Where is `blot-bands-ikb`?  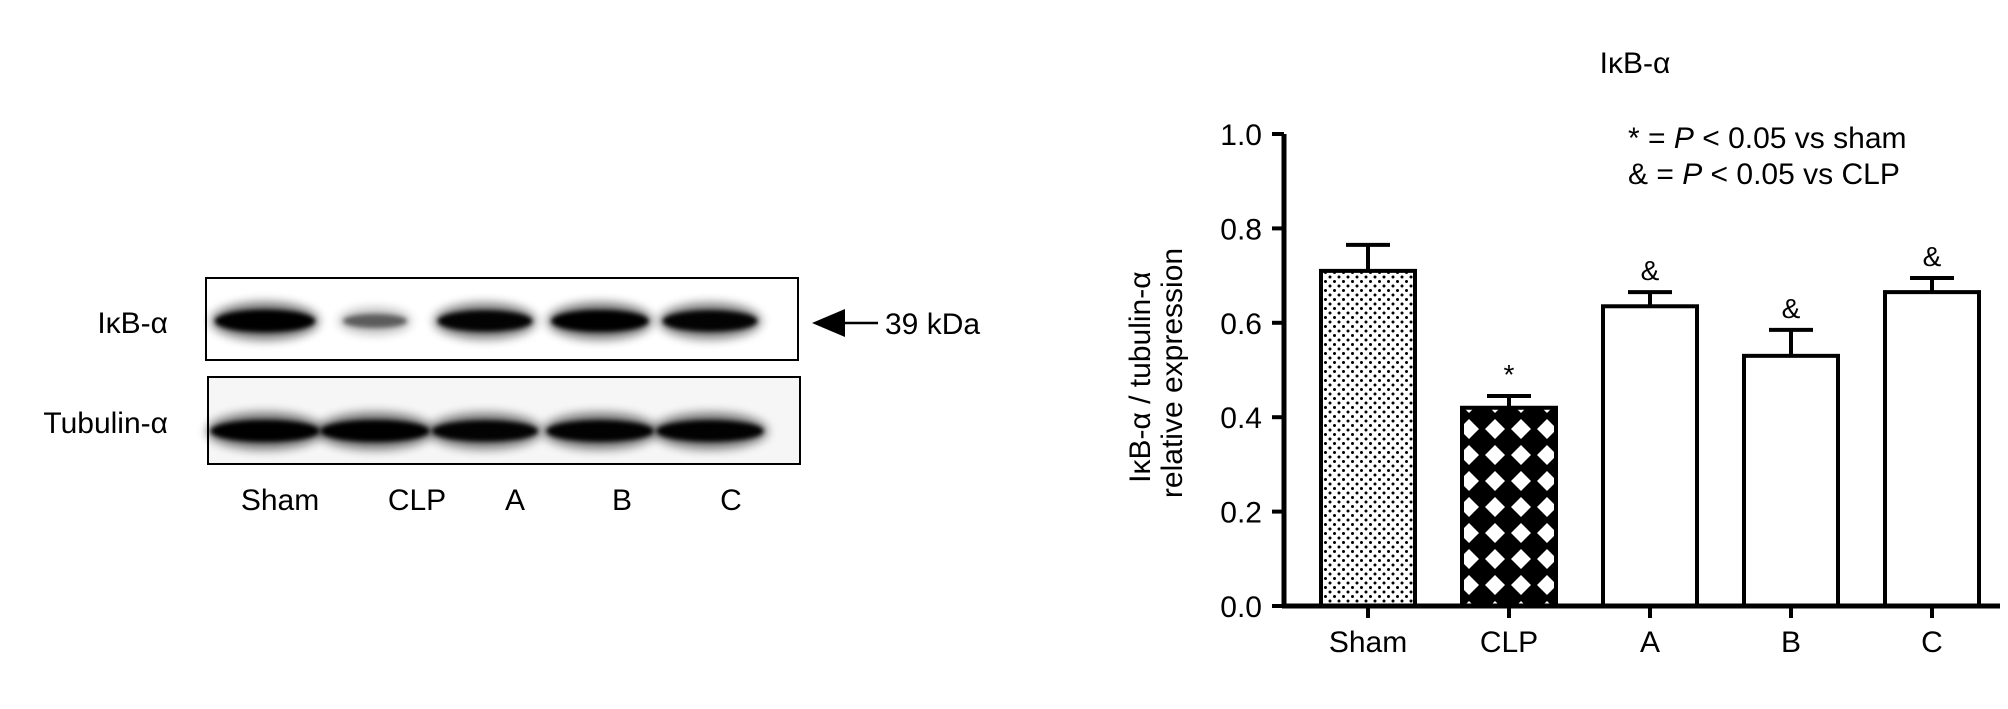
blot-bands-ikb is located at coordinates (486, 321).